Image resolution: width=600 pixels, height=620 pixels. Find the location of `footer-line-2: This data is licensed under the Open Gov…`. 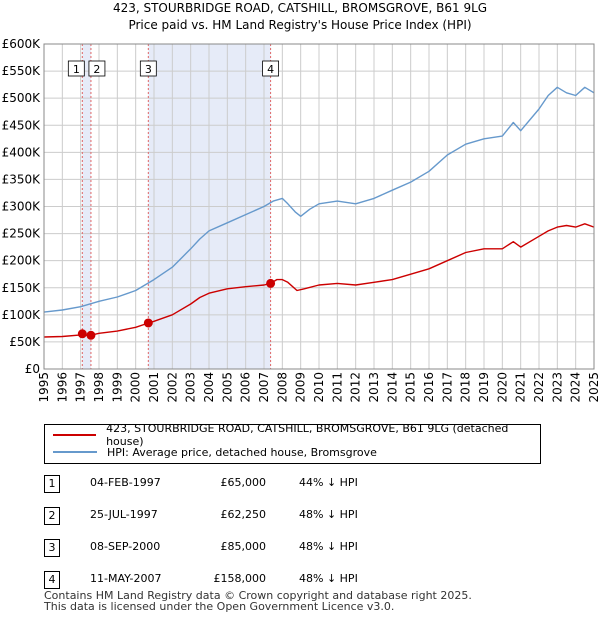

footer-line-2: This data is licensed under the Open Gov… is located at coordinates (219, 606).